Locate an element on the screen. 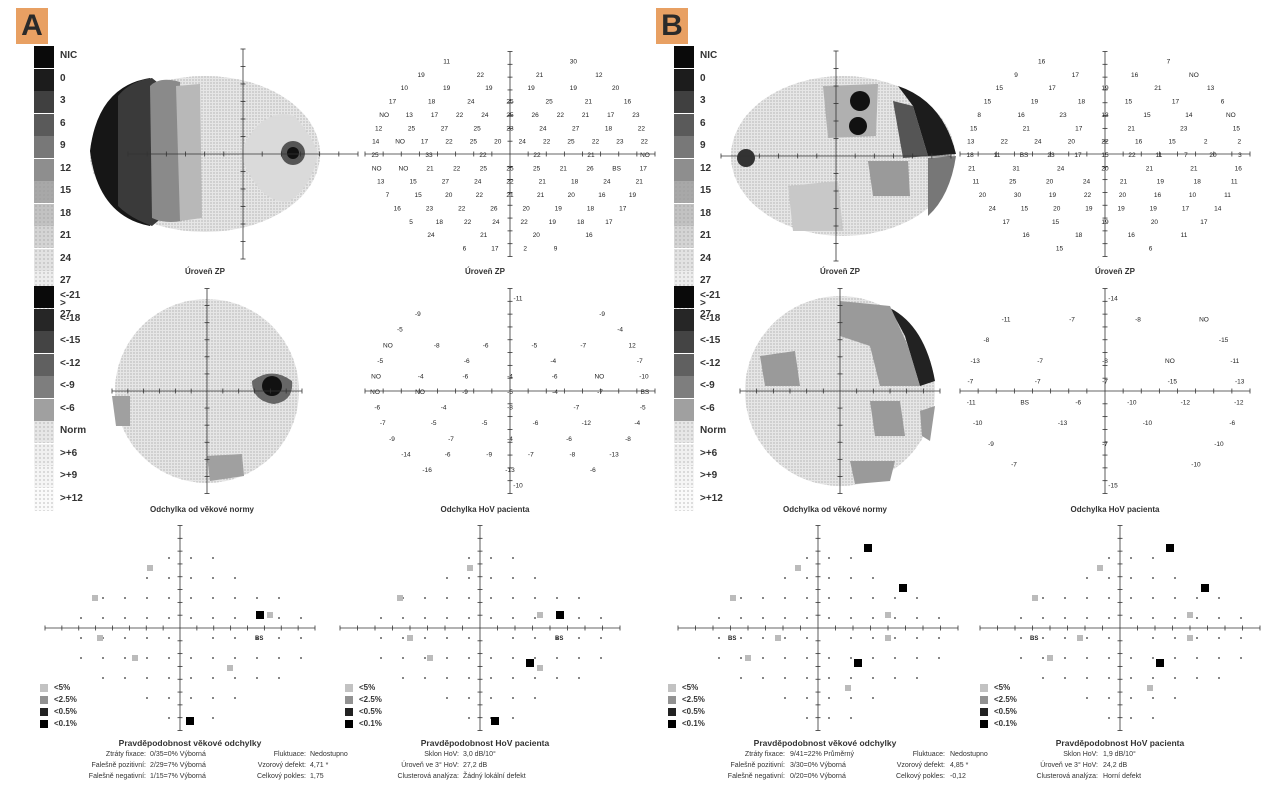 The height and width of the screenshot is (800, 1277). field-value: 13 is located at coordinates (381, 182).